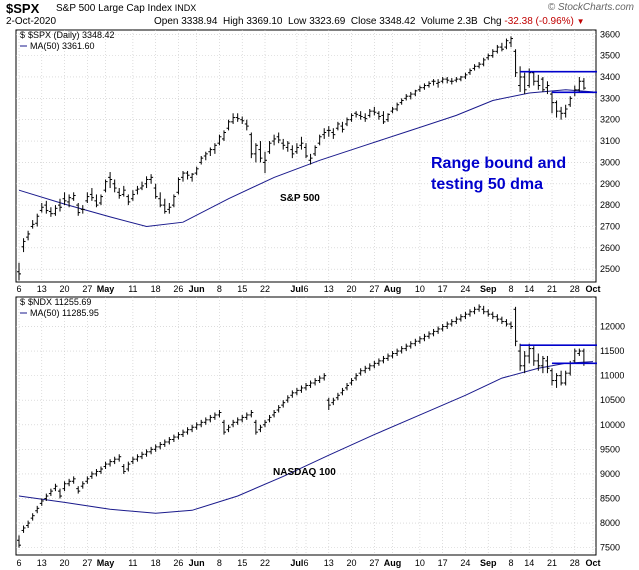  What do you see at coordinates (612, 351) in the screenshot?
I see `y-tick-label: 11500` at bounding box center [612, 351].